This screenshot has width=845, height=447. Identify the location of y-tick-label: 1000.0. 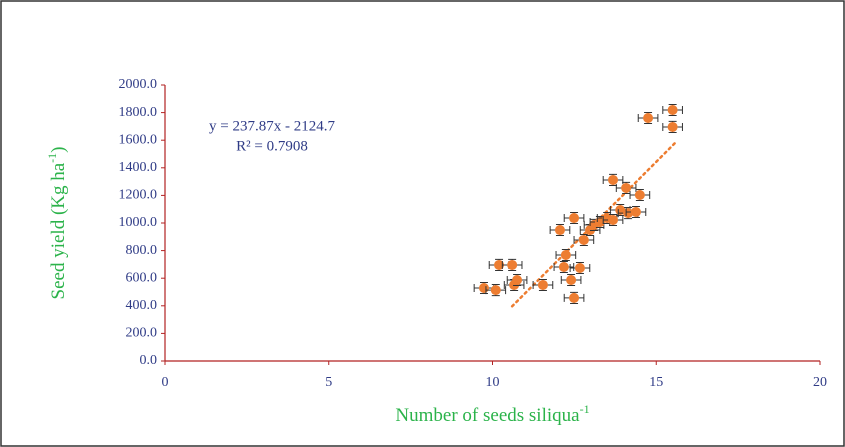
(138, 222).